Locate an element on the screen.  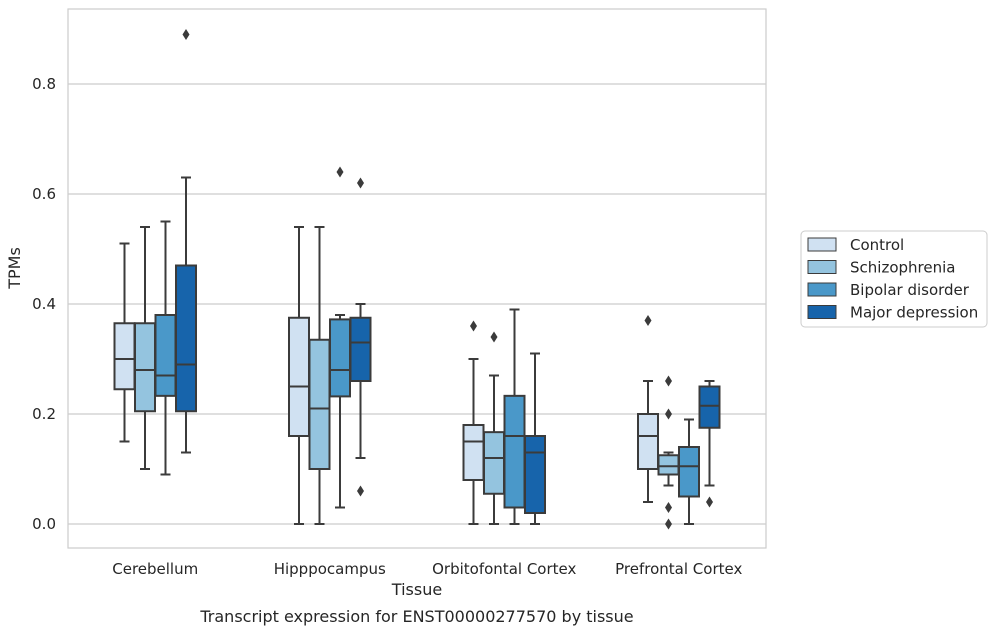
x-tick-label: Cerebellum is located at coordinates (155, 569).